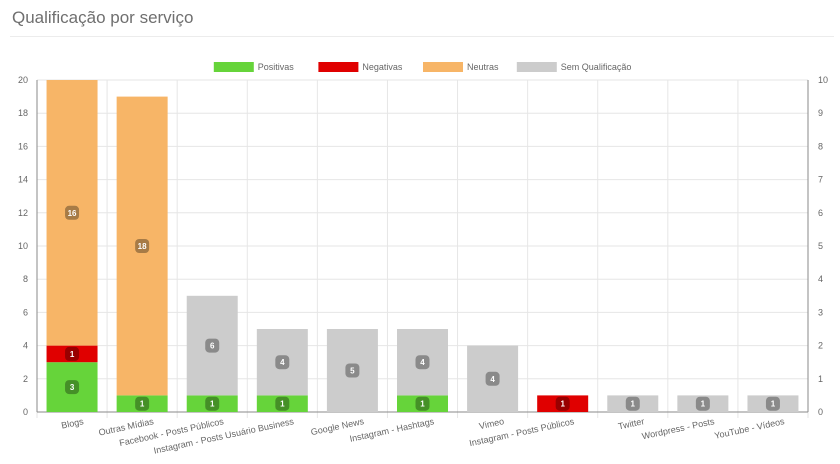 This screenshot has height=464, width=840. What do you see at coordinates (820, 412) in the screenshot?
I see `y2-tick-label: 0` at bounding box center [820, 412].